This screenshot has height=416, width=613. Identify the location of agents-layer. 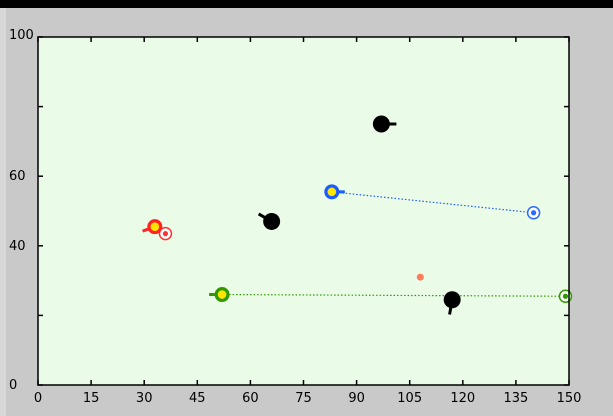
(243, 243).